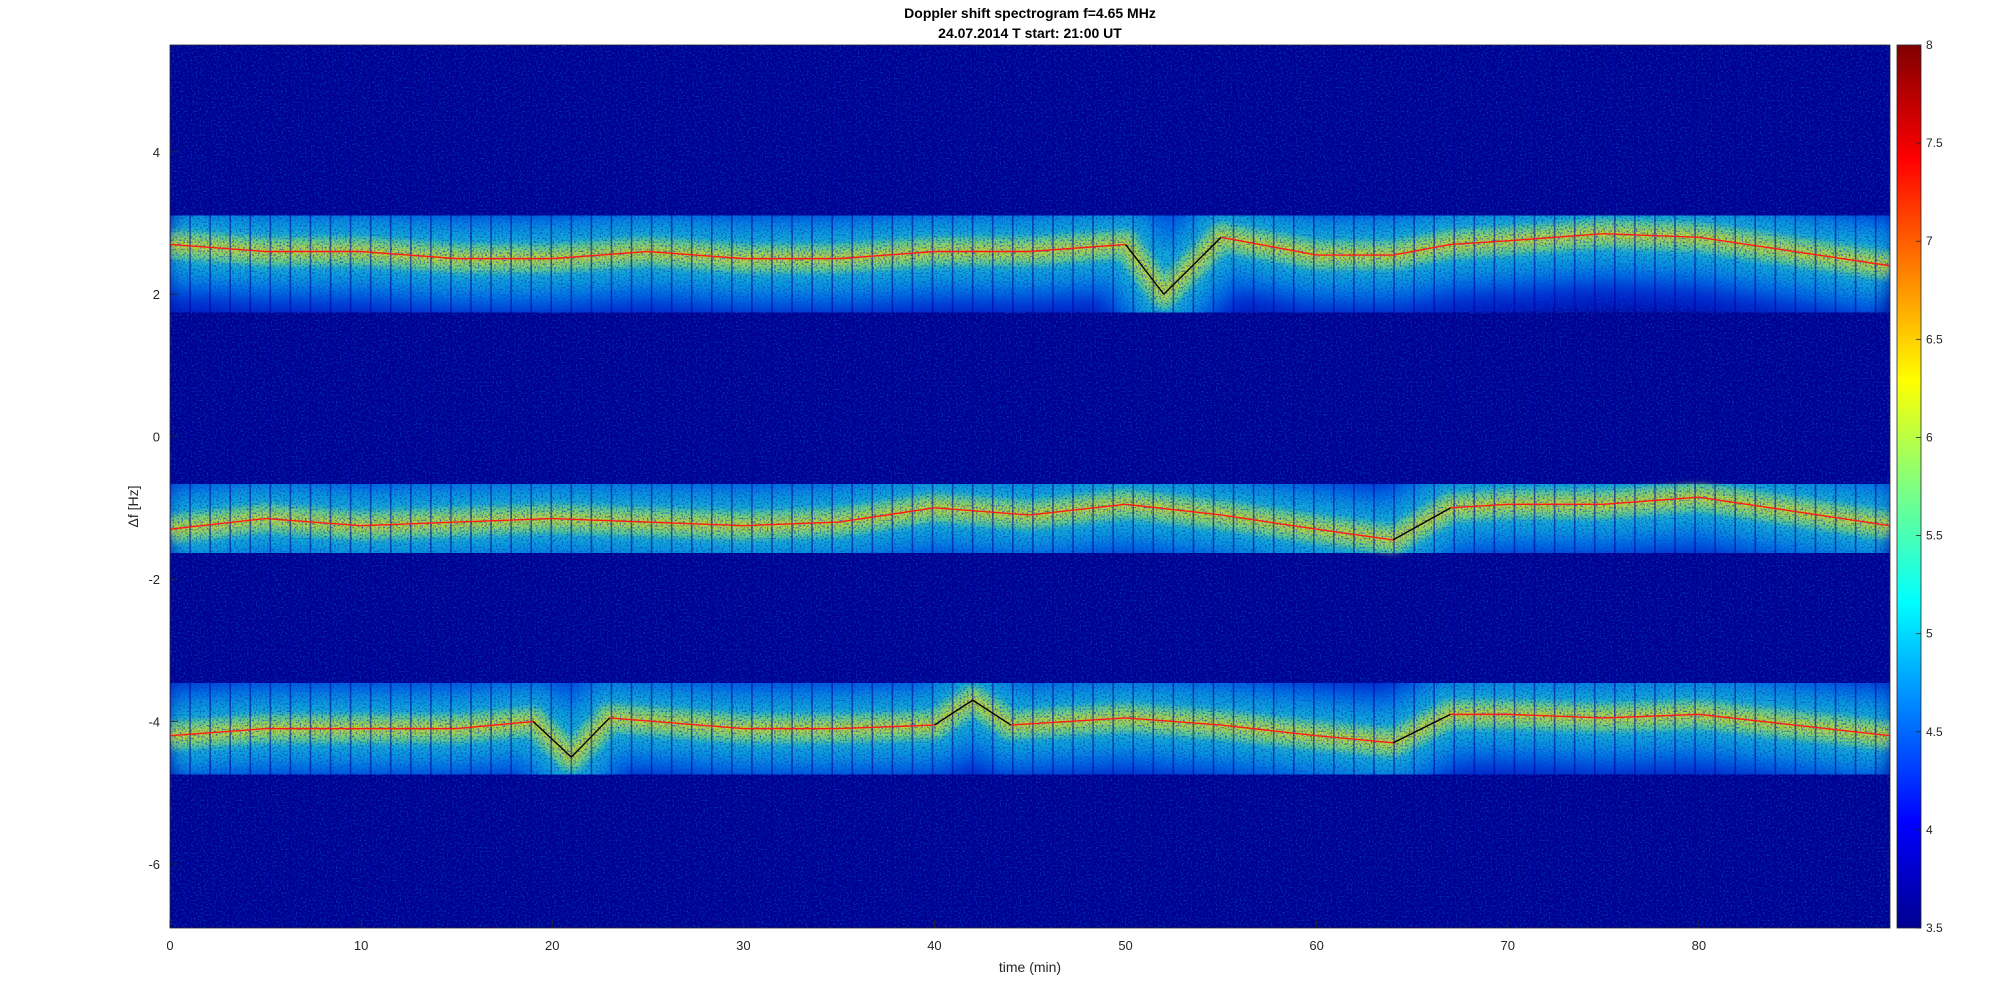  What do you see at coordinates (1508, 945) in the screenshot?
I see `x-tick-label: 70` at bounding box center [1508, 945].